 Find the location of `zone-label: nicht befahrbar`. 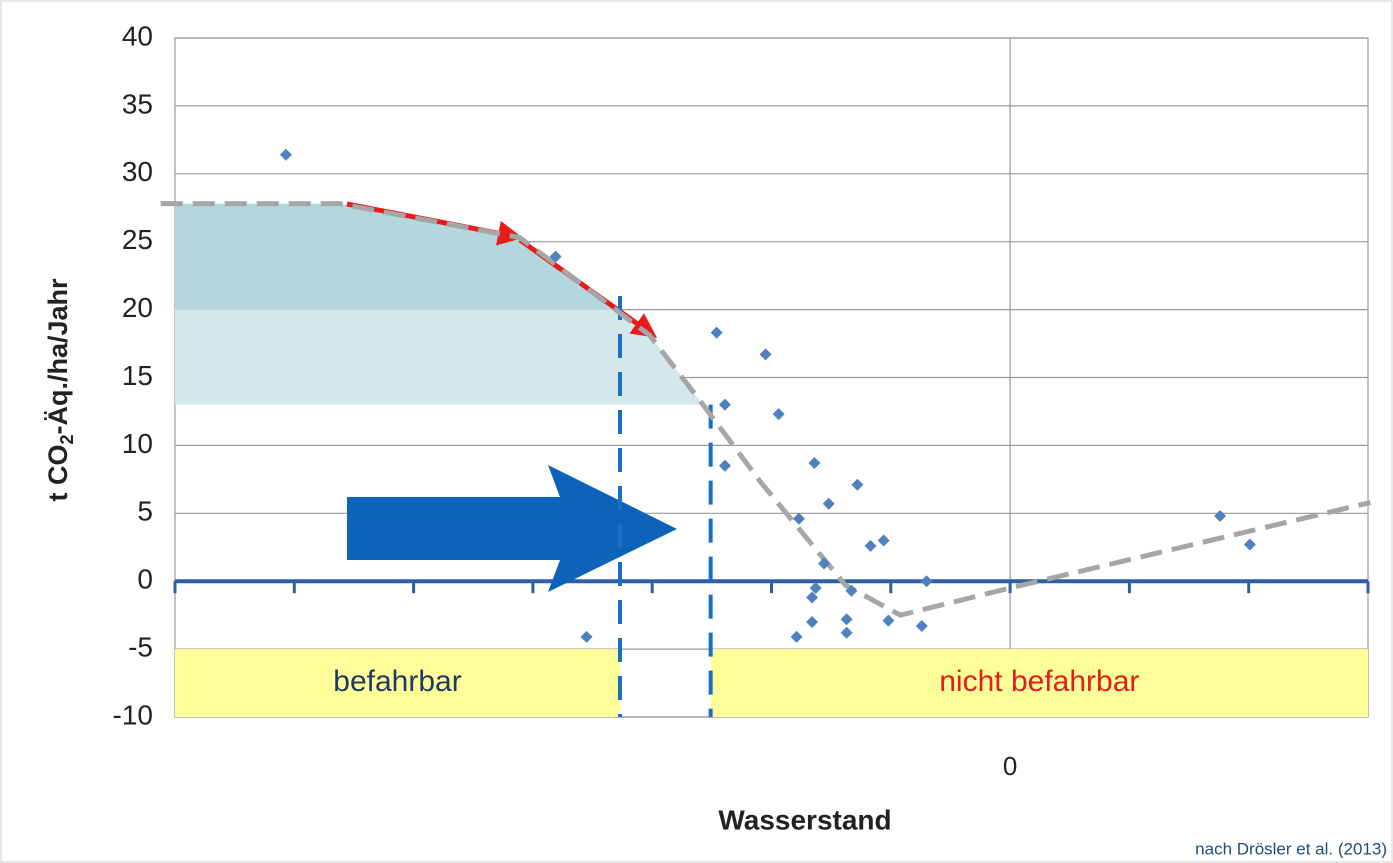

zone-label: nicht befahrbar is located at coordinates (1039, 681).